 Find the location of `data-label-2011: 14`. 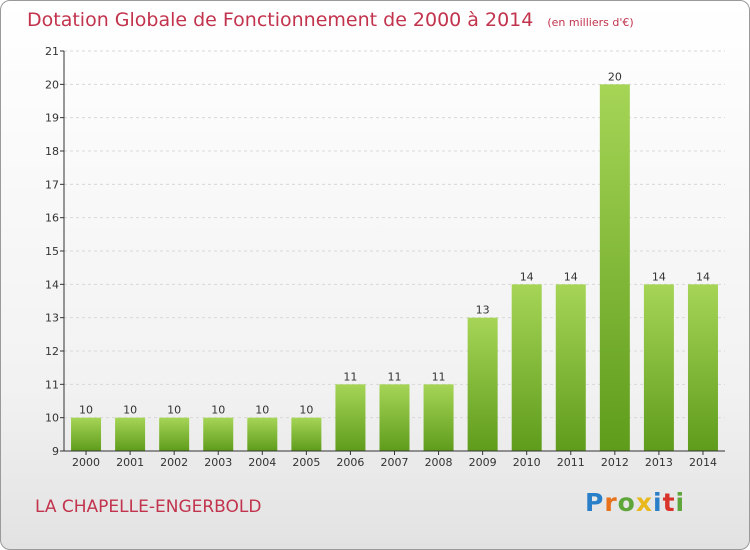

data-label-2011: 14 is located at coordinates (571, 276).